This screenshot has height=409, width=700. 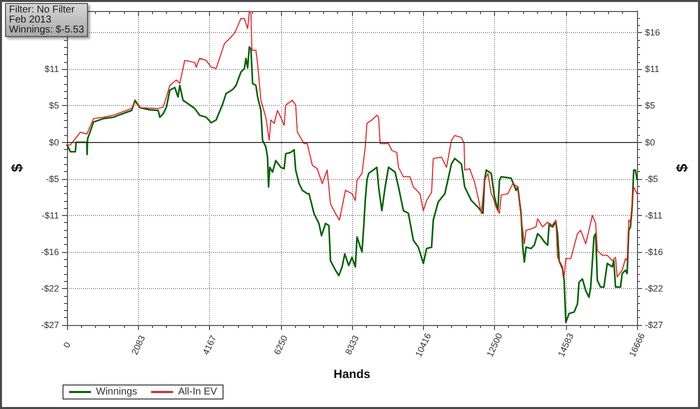 I want to click on y2-tick-label: $5, so click(x=650, y=105).